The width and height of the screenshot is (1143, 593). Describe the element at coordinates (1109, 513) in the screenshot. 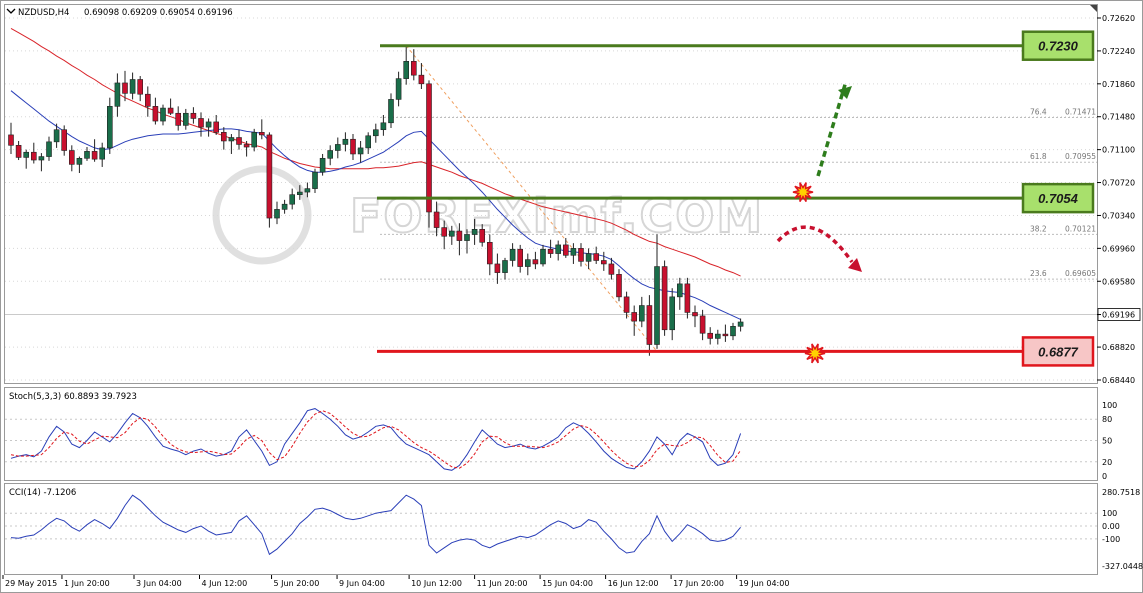

I see `cci-tick-label: 100` at that location.